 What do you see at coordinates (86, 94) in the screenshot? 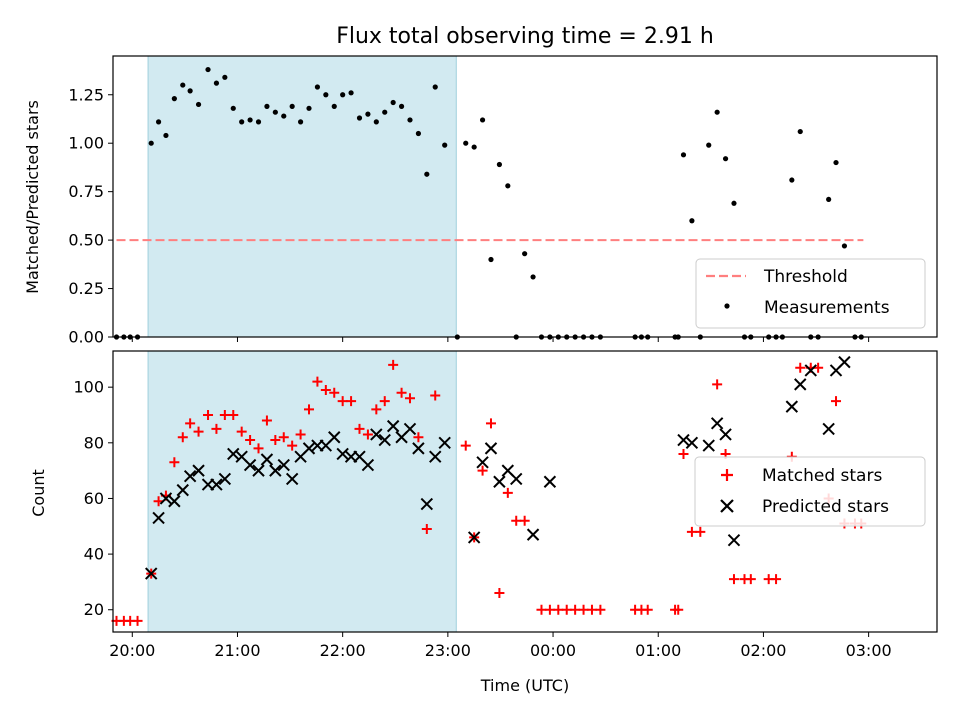
I see `y-tick-label: 1.25` at bounding box center [86, 94].